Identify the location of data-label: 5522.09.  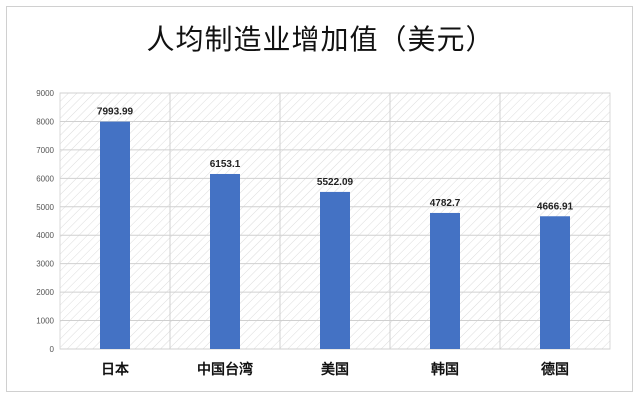
(335, 182).